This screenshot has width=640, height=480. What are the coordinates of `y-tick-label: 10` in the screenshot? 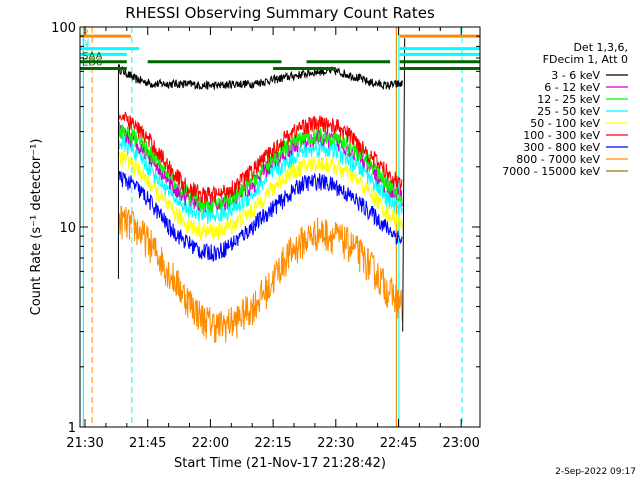 It's located at (67, 228).